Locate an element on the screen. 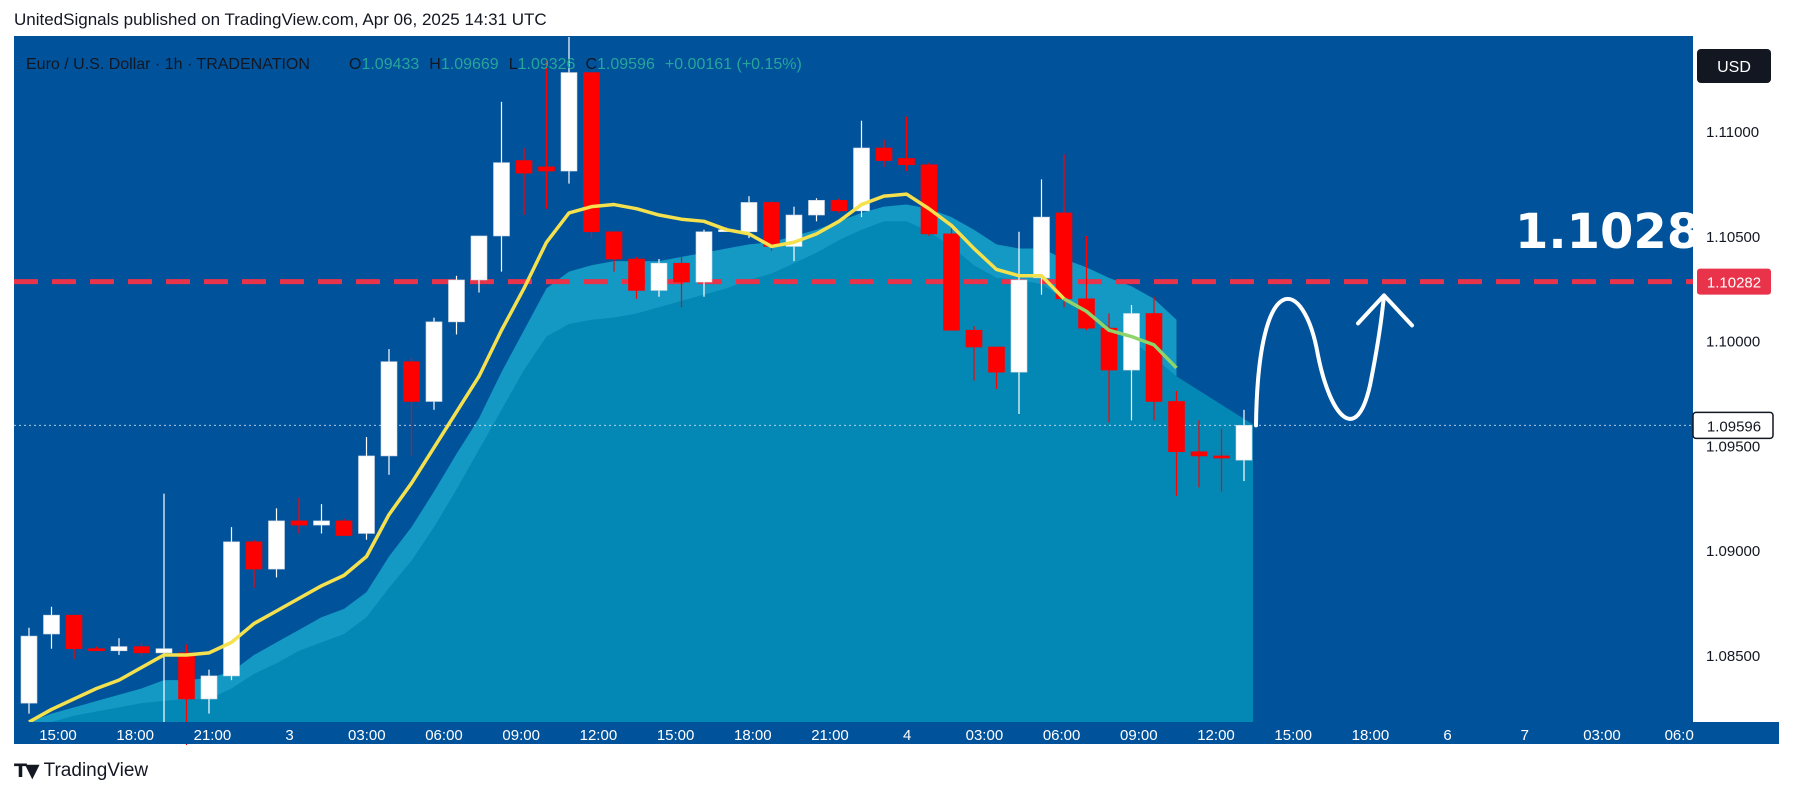 This screenshot has height=798, width=1793. last-price-label-text: 1.09596 is located at coordinates (1734, 426).